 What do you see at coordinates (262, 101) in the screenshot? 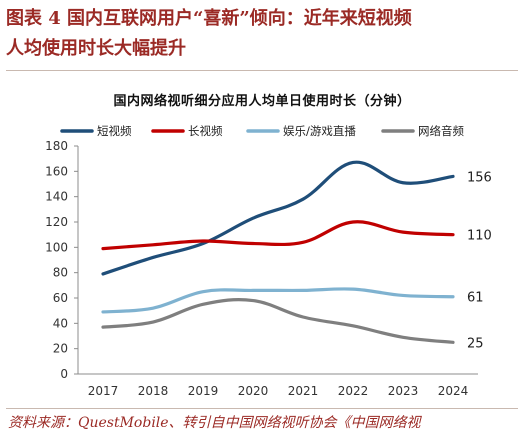
I see `chart-title: 国内网络视听细分应用人均单日使用时长（分钟）` at bounding box center [262, 101].